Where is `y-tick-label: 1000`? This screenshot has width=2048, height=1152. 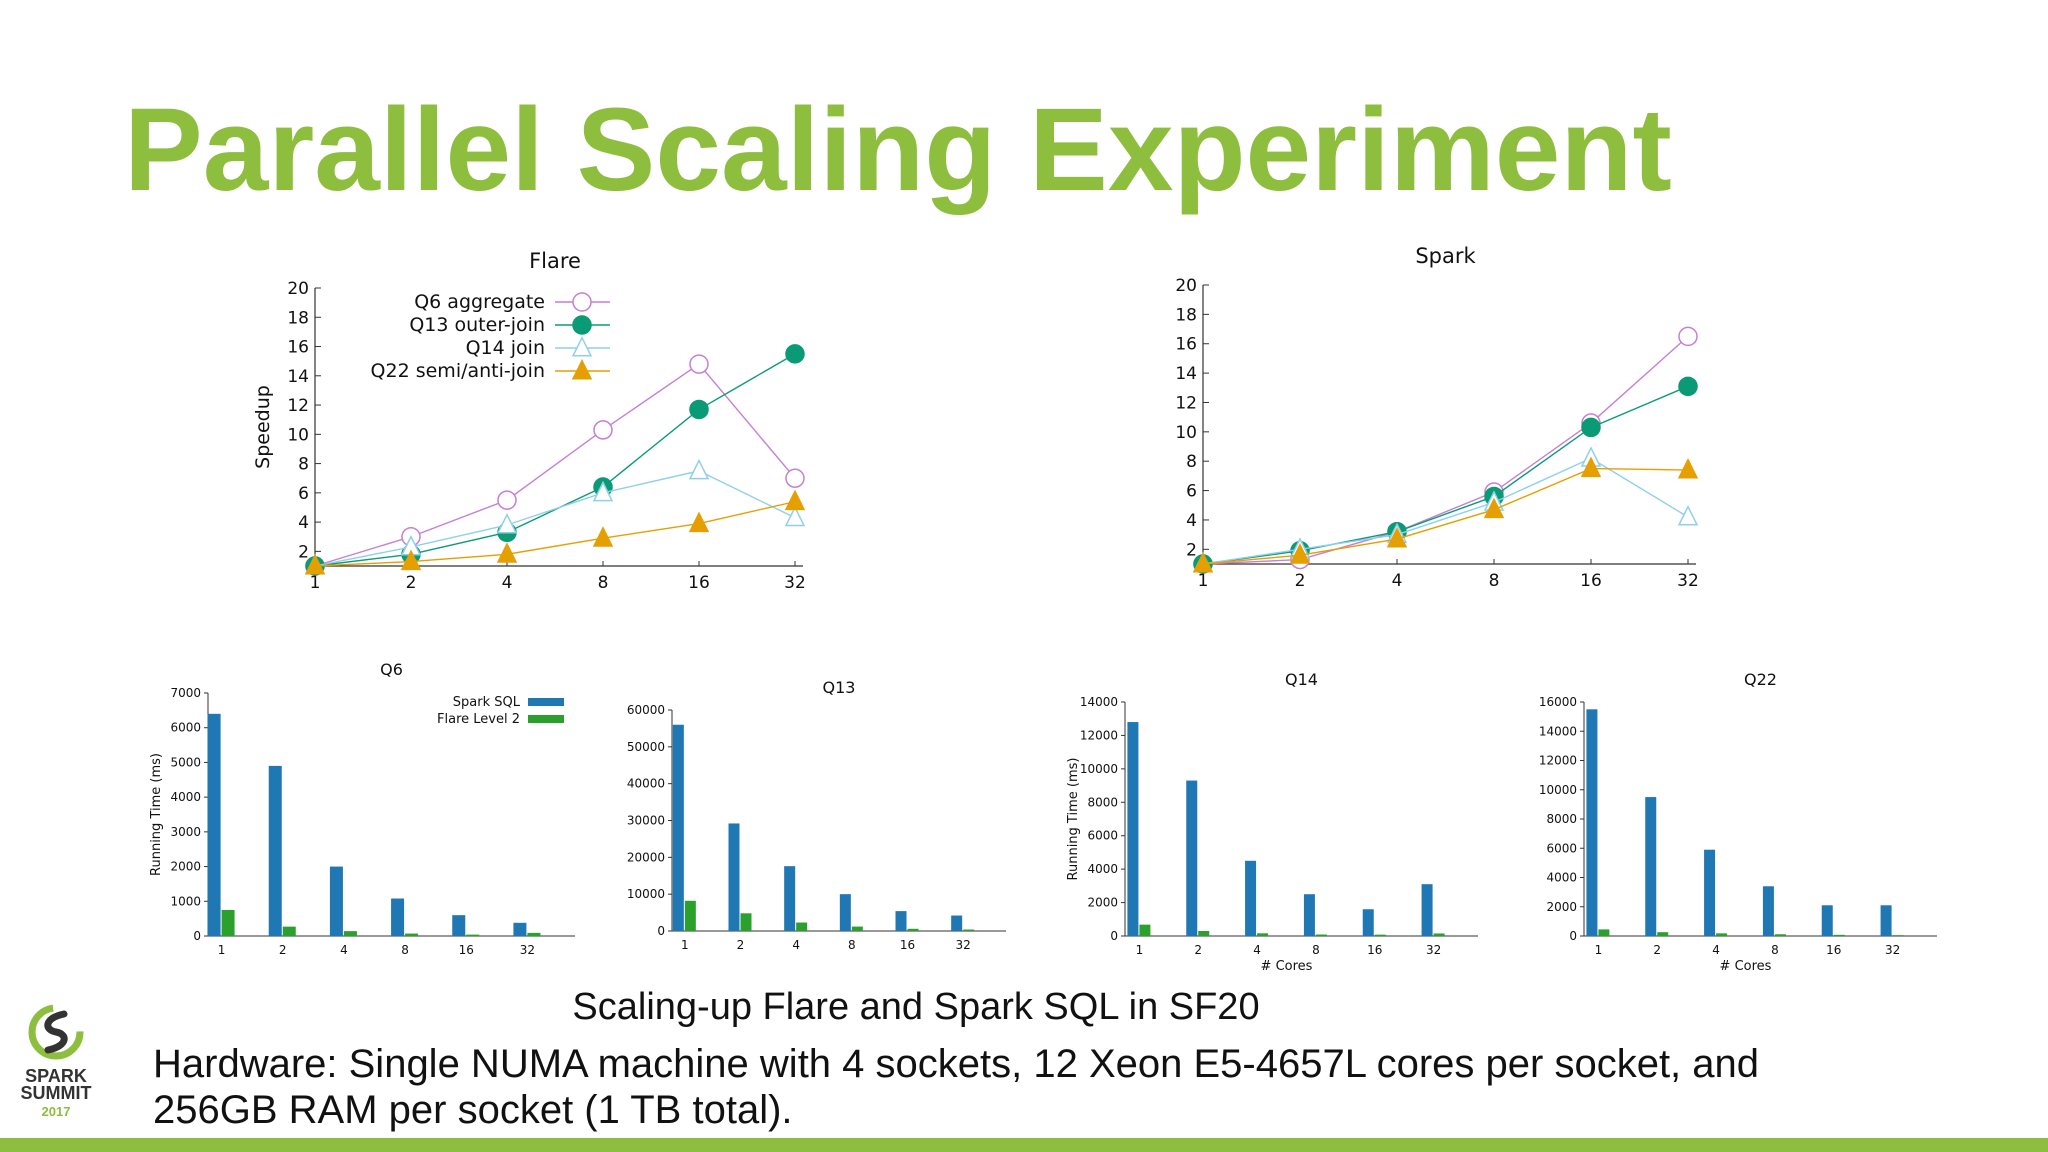 y-tick-label: 1000 is located at coordinates (185, 901).